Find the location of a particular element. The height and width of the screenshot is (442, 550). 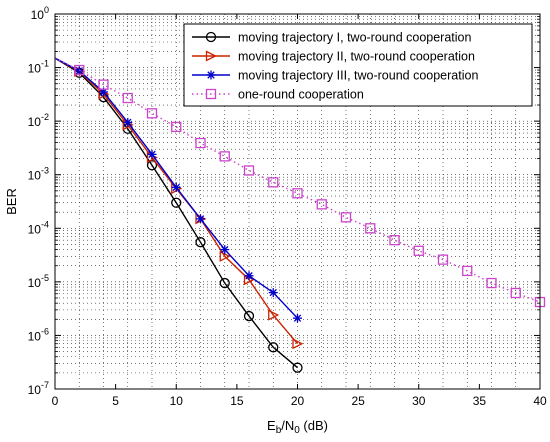

x-tick-label: 20 is located at coordinates (298, 401).